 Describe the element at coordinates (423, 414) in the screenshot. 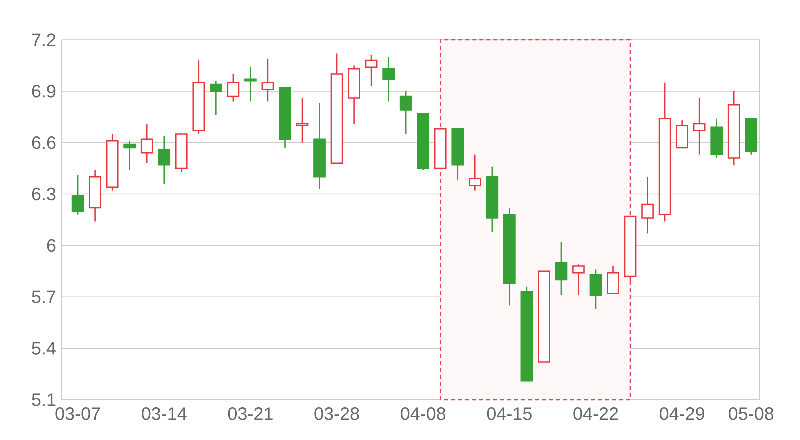

I see `x-tick-label: 04-08` at that location.